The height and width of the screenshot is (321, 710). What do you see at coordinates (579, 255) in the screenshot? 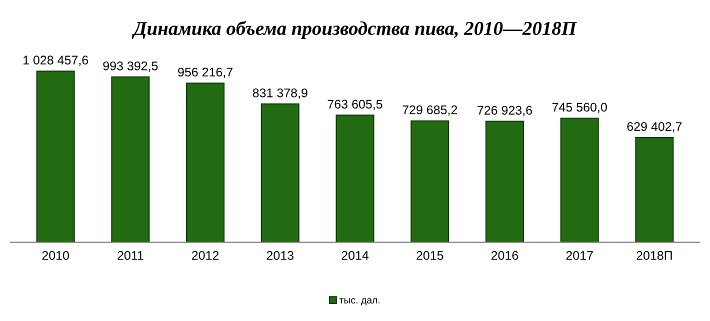
I see `x-tick-label: 2017` at bounding box center [579, 255].